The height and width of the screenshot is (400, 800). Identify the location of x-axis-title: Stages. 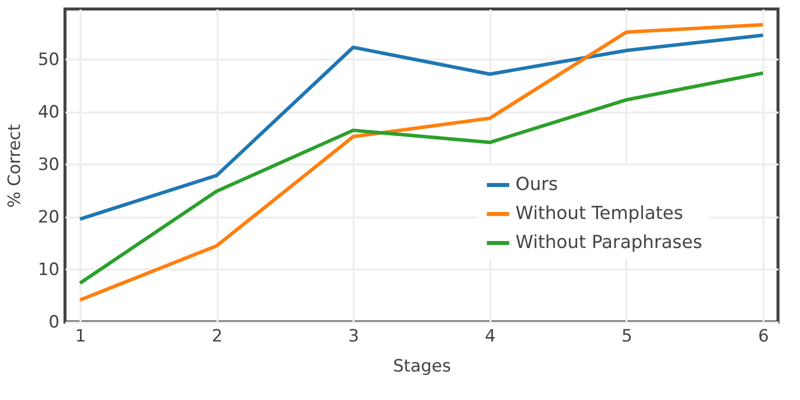
(422, 366).